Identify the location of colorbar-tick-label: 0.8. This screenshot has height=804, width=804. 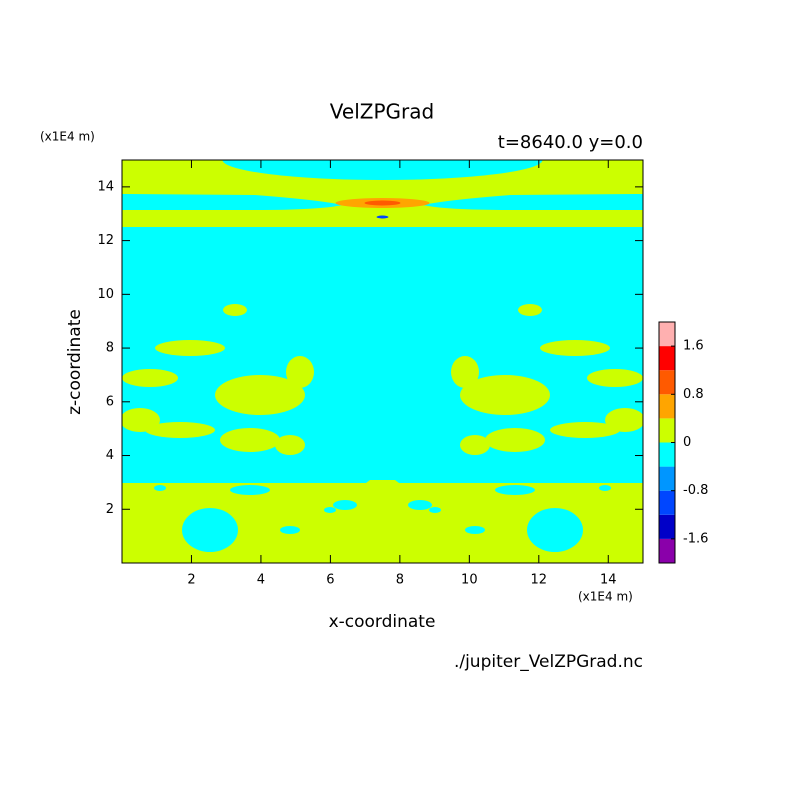
(693, 394).